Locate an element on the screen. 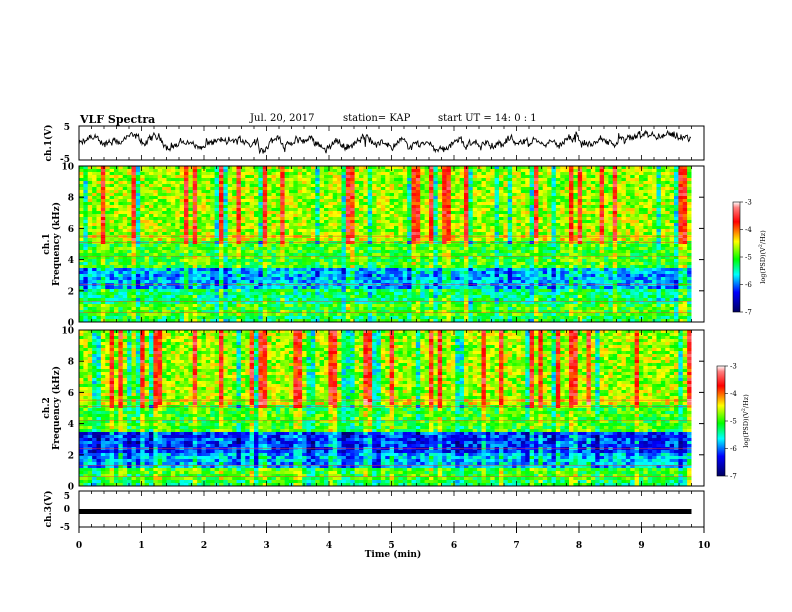  ch1-waveform-panel: 5 -5 ch.1(V) is located at coordinates (374, 144).